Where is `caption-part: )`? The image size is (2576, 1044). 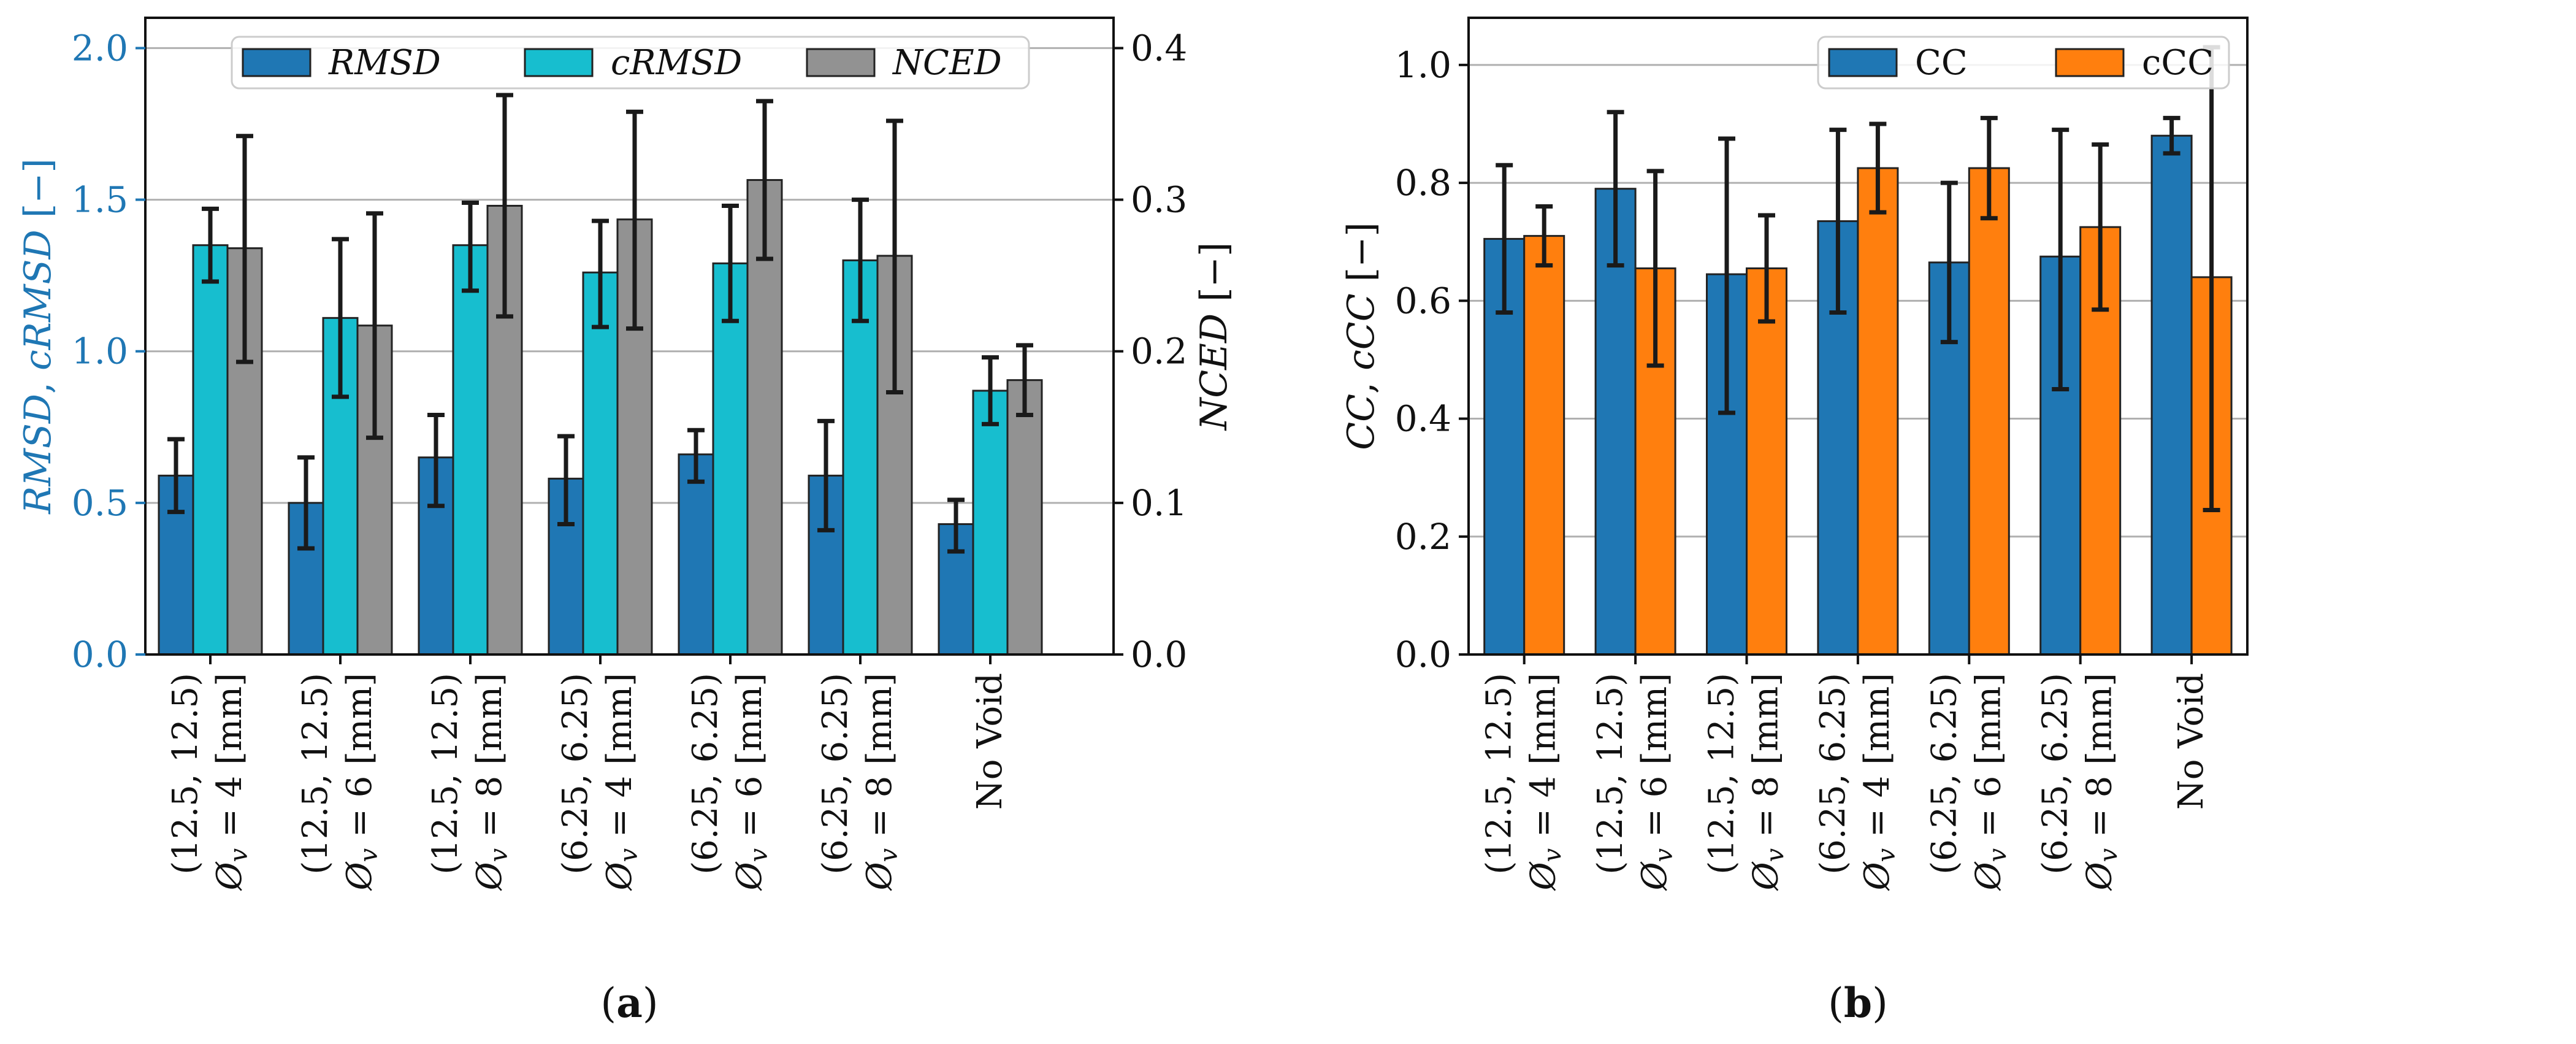 caption-part: ) is located at coordinates (1880, 1003).